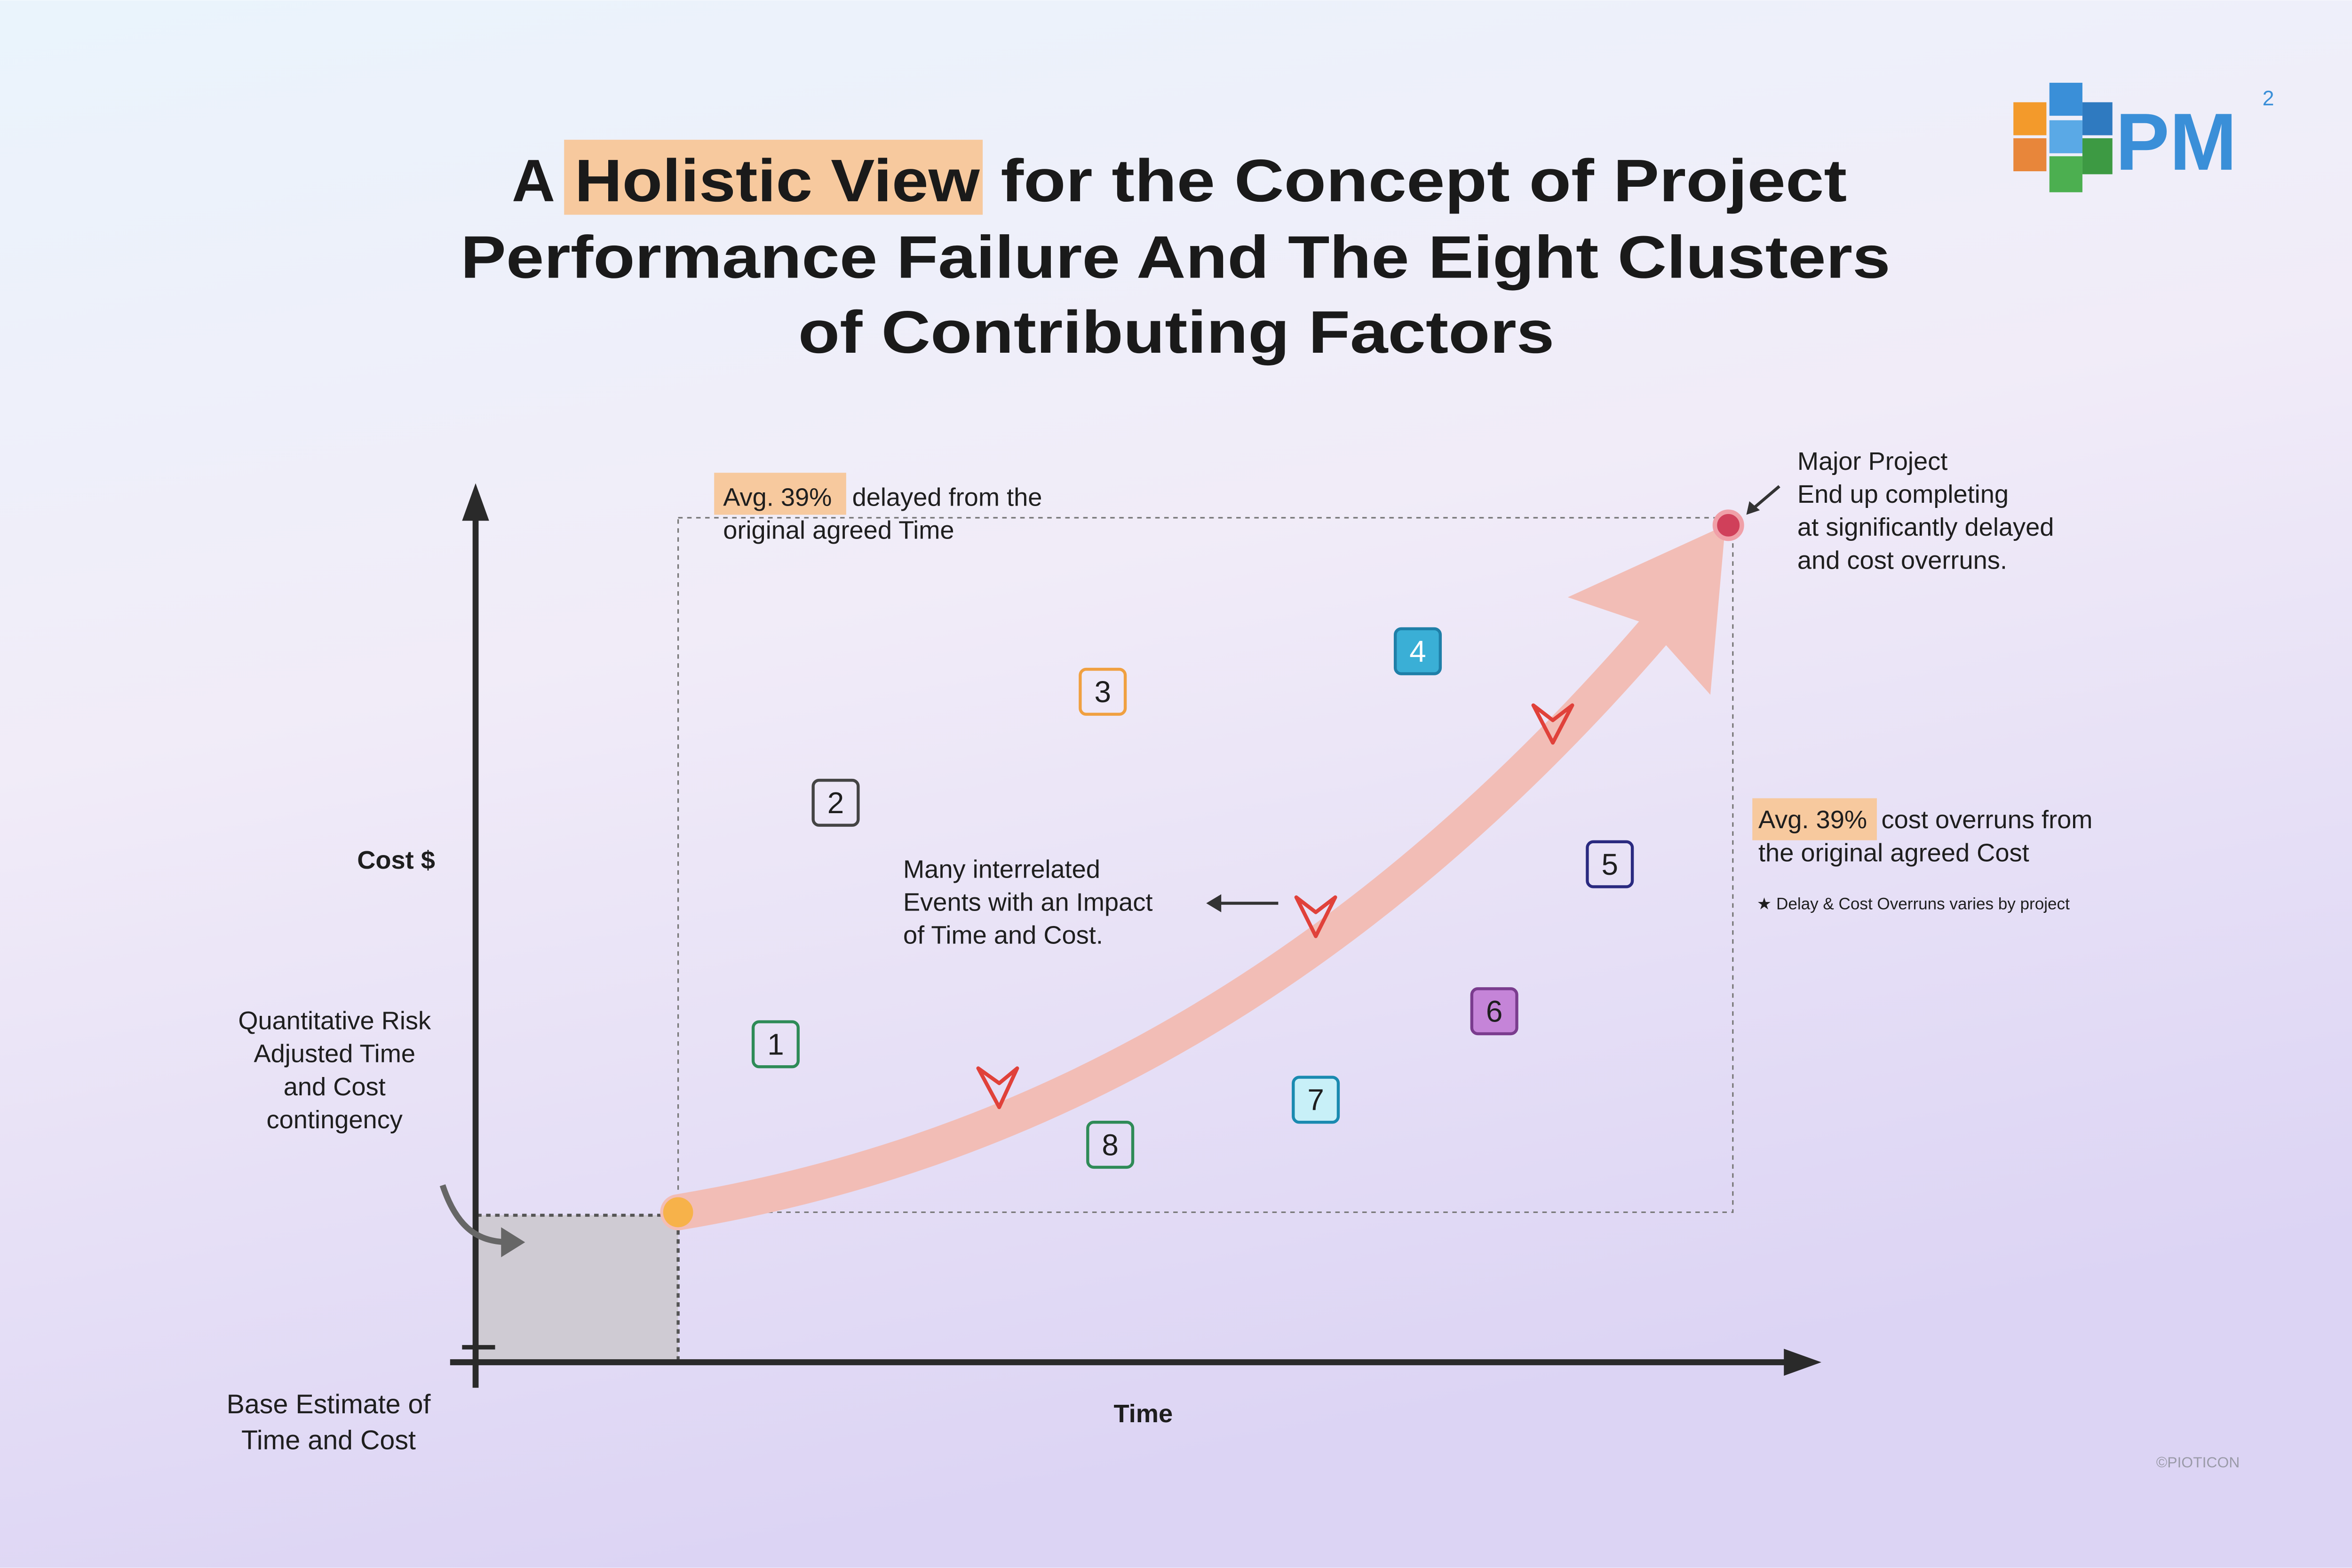 The height and width of the screenshot is (1568, 2352). Describe the element at coordinates (838, 530) in the screenshot. I see `note-line: original agreed Time` at that location.